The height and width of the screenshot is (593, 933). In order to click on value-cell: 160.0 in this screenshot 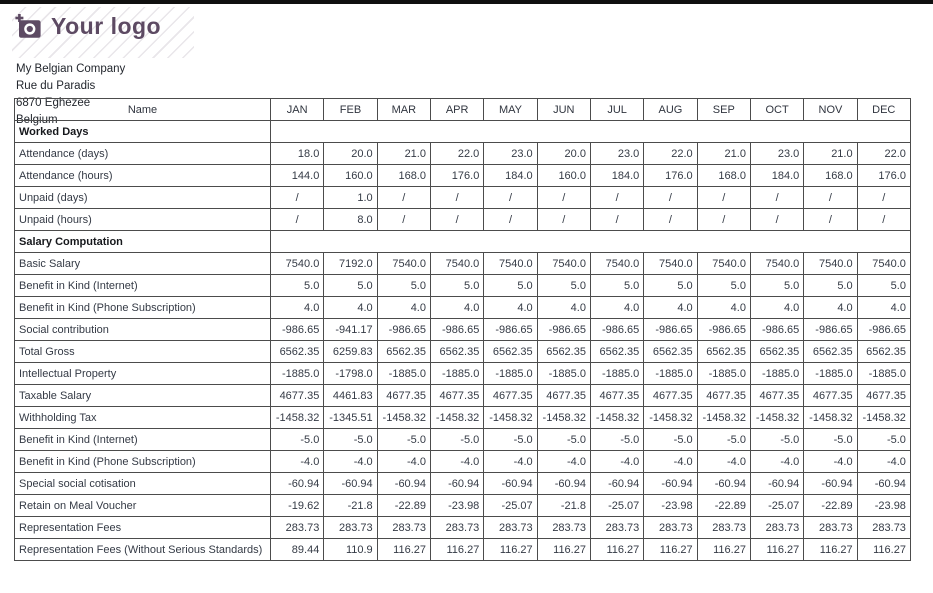, I will do `click(350, 175)`.